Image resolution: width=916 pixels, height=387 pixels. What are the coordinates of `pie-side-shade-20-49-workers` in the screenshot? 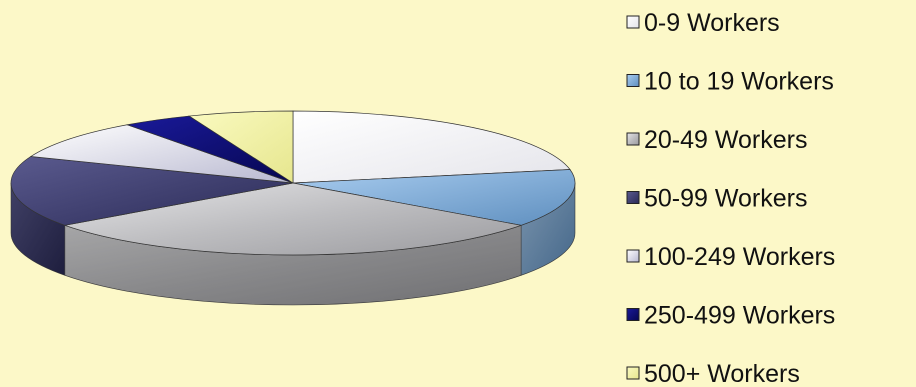 It's located at (293, 265).